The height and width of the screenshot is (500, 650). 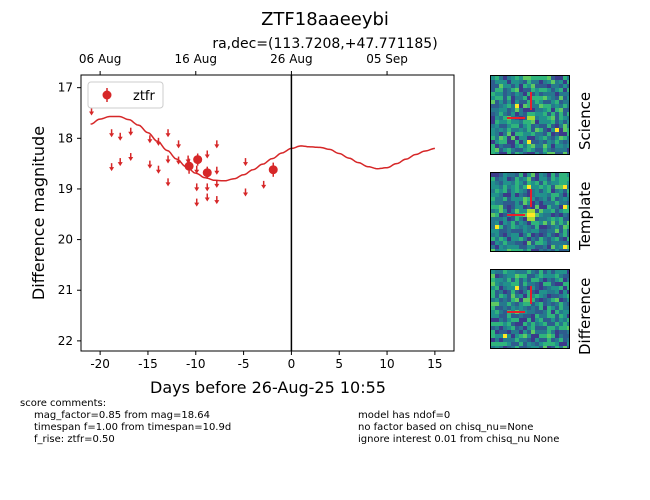 What do you see at coordinates (148, 364) in the screenshot?
I see `x-tick-label: -15` at bounding box center [148, 364].